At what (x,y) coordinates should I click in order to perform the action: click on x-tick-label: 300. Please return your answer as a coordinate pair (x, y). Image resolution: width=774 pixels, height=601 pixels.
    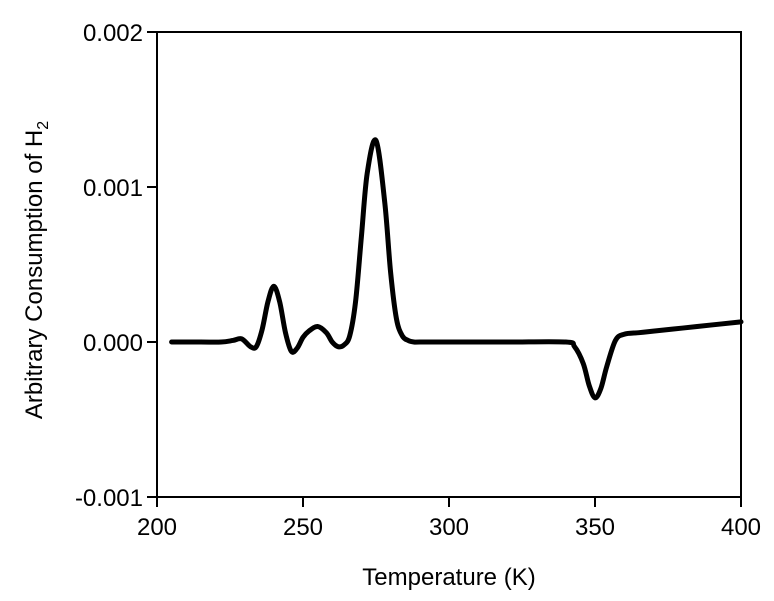
    Looking at the image, I should click on (449, 527).